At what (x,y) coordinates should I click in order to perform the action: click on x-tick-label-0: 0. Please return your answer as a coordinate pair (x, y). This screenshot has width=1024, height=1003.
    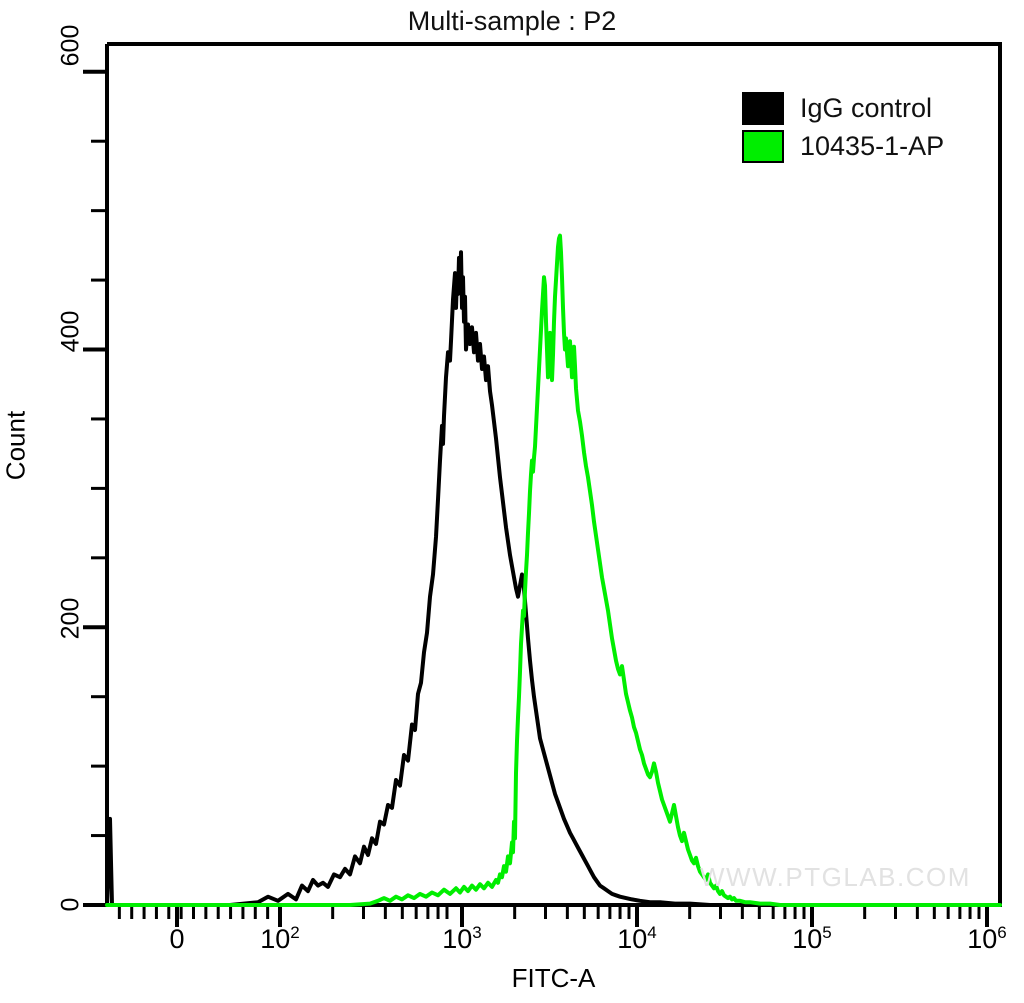
    Looking at the image, I should click on (177, 939).